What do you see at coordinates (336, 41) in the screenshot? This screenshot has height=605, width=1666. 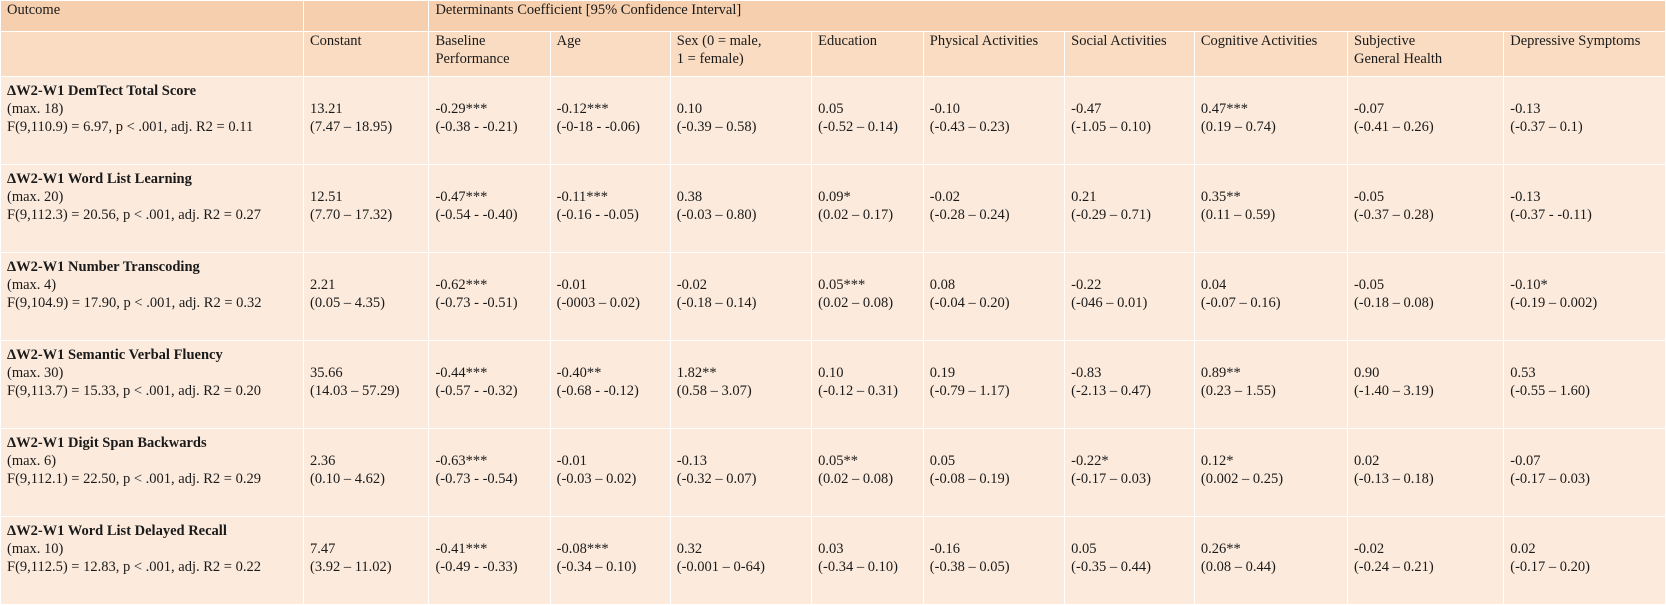 I see `column-header-line: Constant` at bounding box center [336, 41].